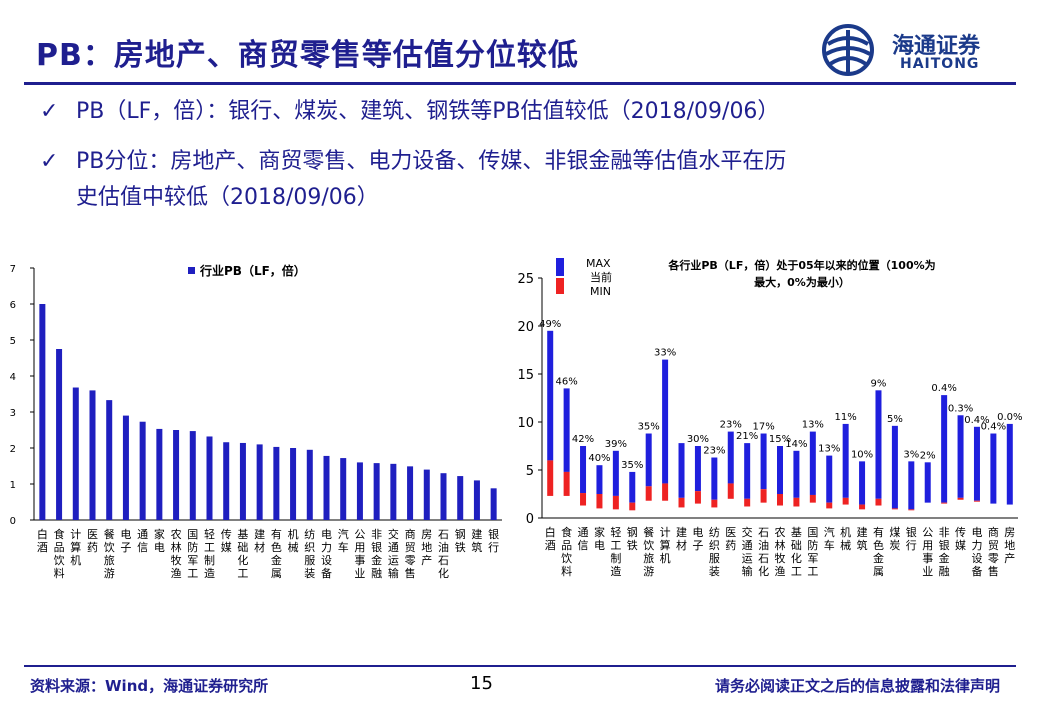  What do you see at coordinates (944, 552) in the screenshot?
I see `x-category-label: 非银金融` at bounding box center [944, 552].